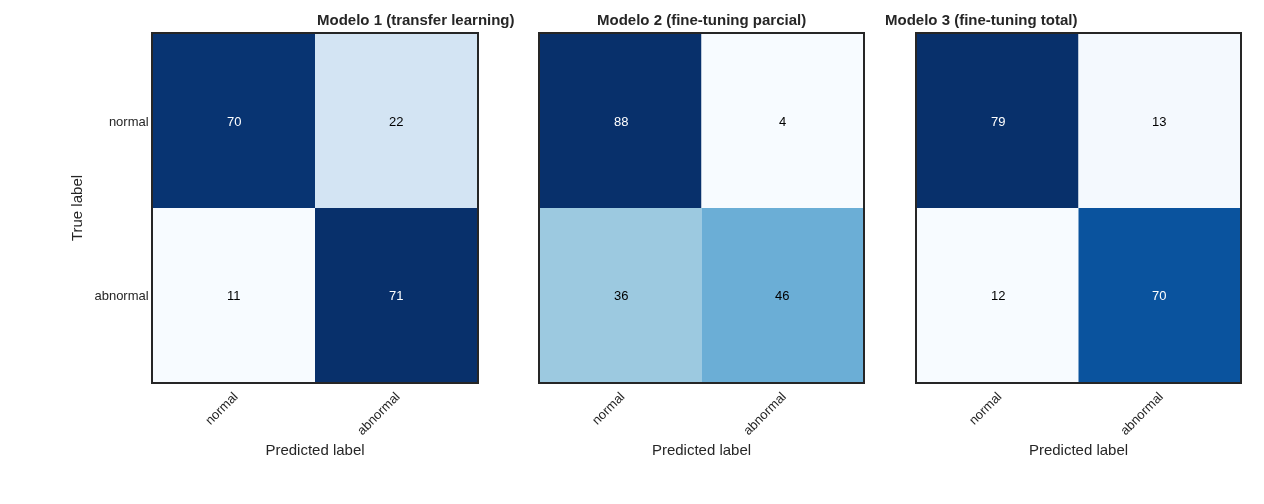 This screenshot has width=1264, height=504. Describe the element at coordinates (621, 295) in the screenshot. I see `data-label: 36` at that location.